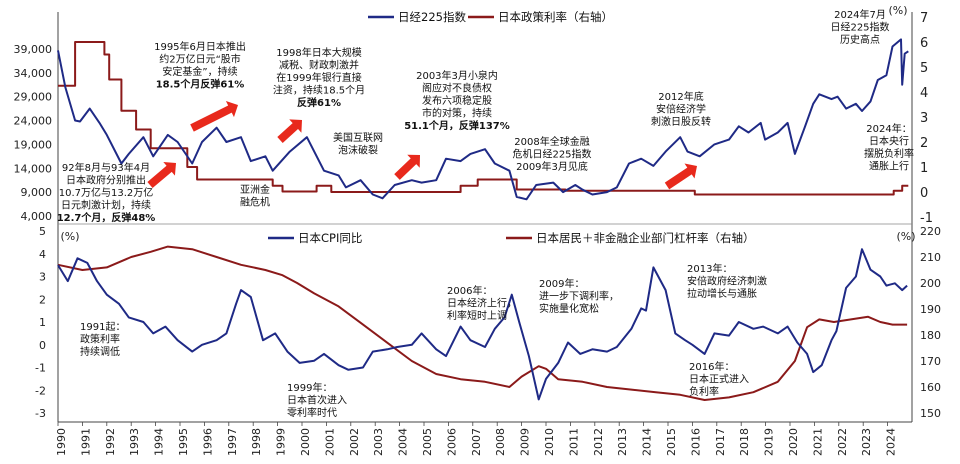 This screenshot has height=464, width=960. What do you see at coordinates (330, 238) in the screenshot?
I see `legend-cpi-label: 日本CPI同比` at bounding box center [330, 238].